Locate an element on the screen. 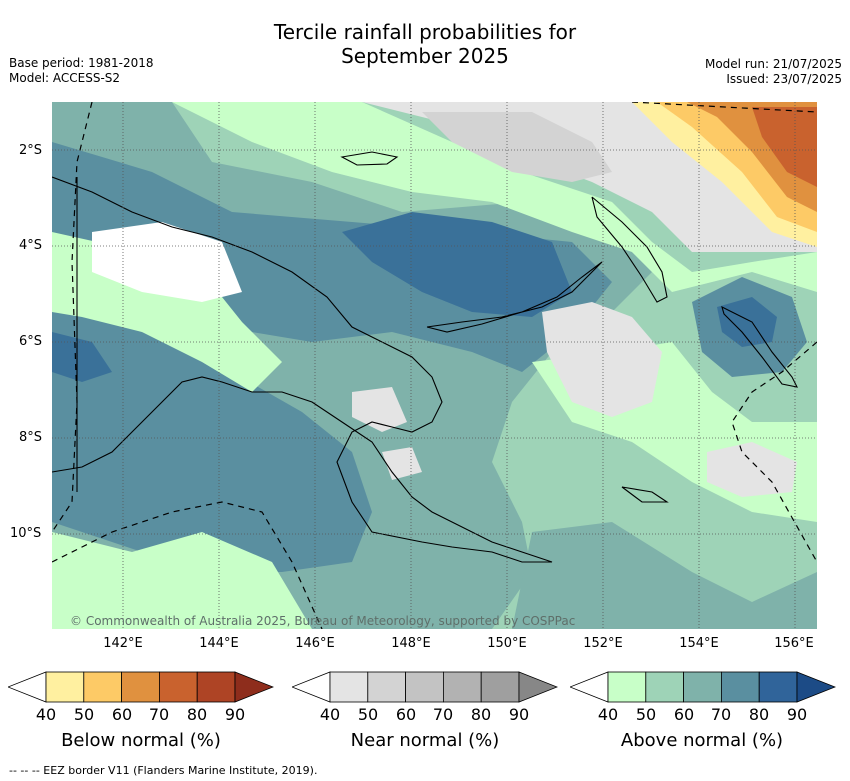 Image resolution: width=850 pixels, height=781 pixels. near-normal-northwest is located at coordinates (167, 262).